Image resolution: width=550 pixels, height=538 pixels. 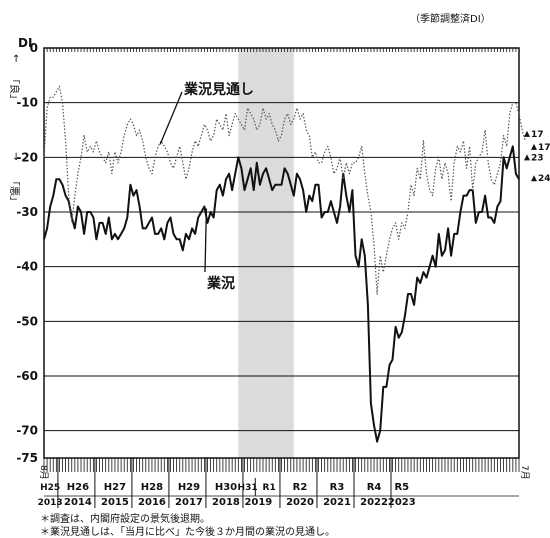 I want to click on x-era-label: R4, so click(x=374, y=487).